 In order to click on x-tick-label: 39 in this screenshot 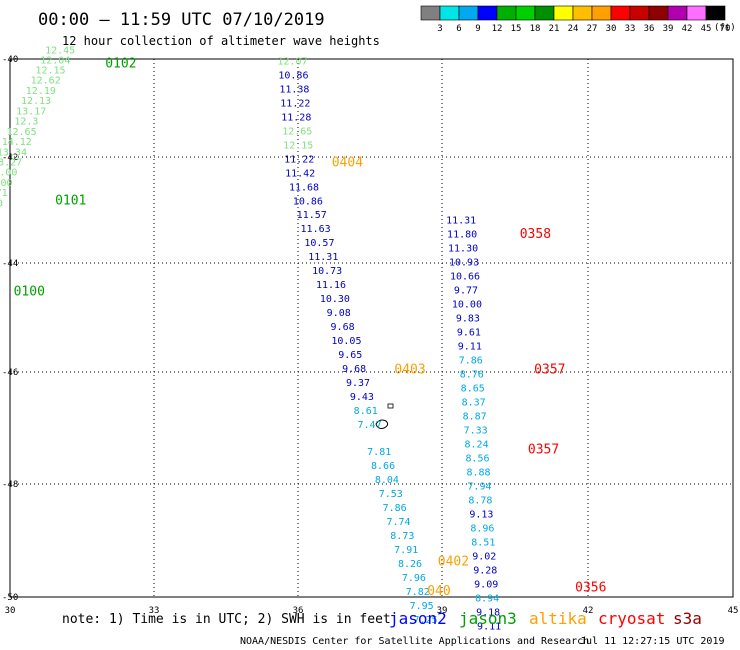, I will do `click(442, 611)`.